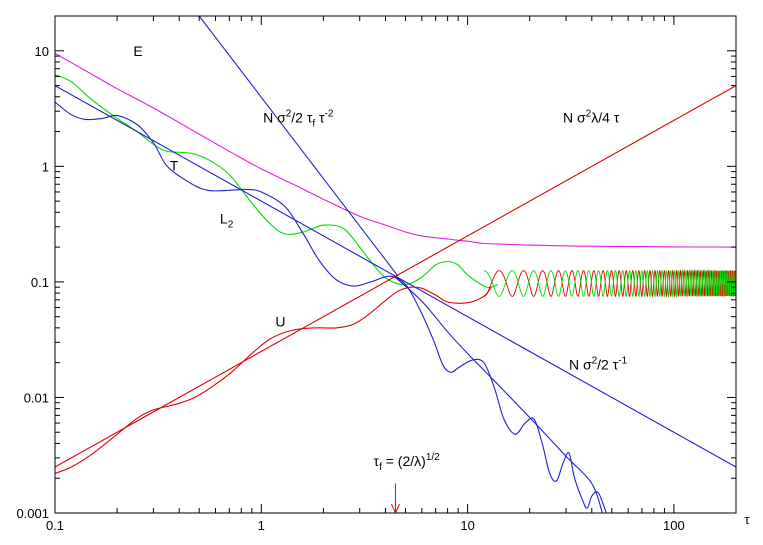 The height and width of the screenshot is (545, 763). What do you see at coordinates (674, 525) in the screenshot?
I see `x-tick-label: 100` at bounding box center [674, 525].